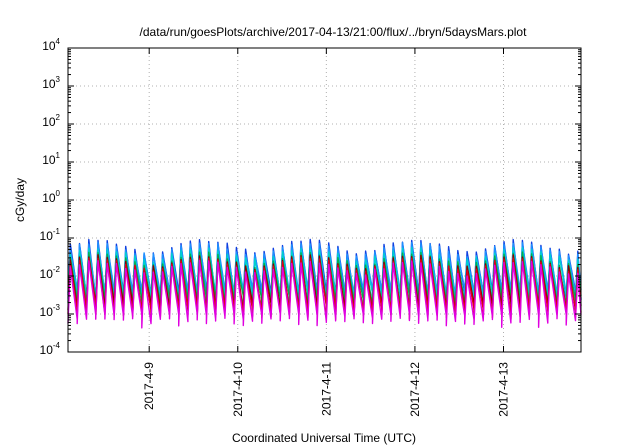 Image resolution: width=640 pixels, height=448 pixels. Describe the element at coordinates (51, 197) in the screenshot. I see `y-tick-label: 10⁰` at that location.